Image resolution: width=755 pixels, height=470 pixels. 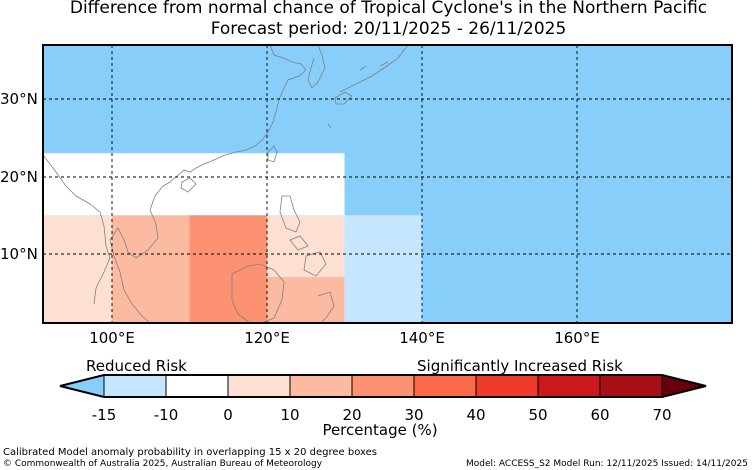 I want to click on colorbar-tick: -15, so click(x=104, y=415).